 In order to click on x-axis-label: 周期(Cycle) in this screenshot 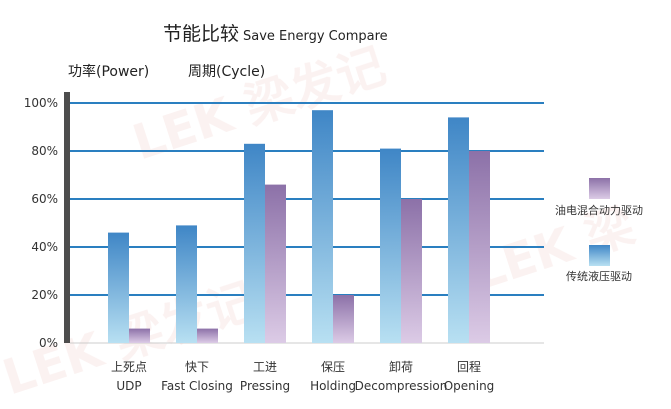, I will do `click(226, 72)`.